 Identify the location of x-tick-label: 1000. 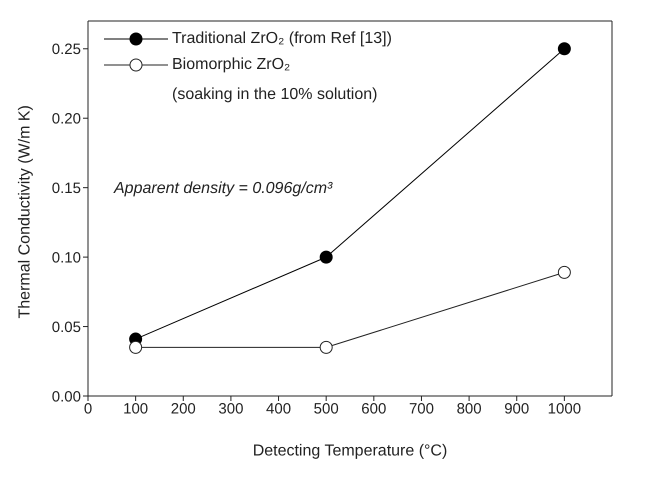
(565, 409).